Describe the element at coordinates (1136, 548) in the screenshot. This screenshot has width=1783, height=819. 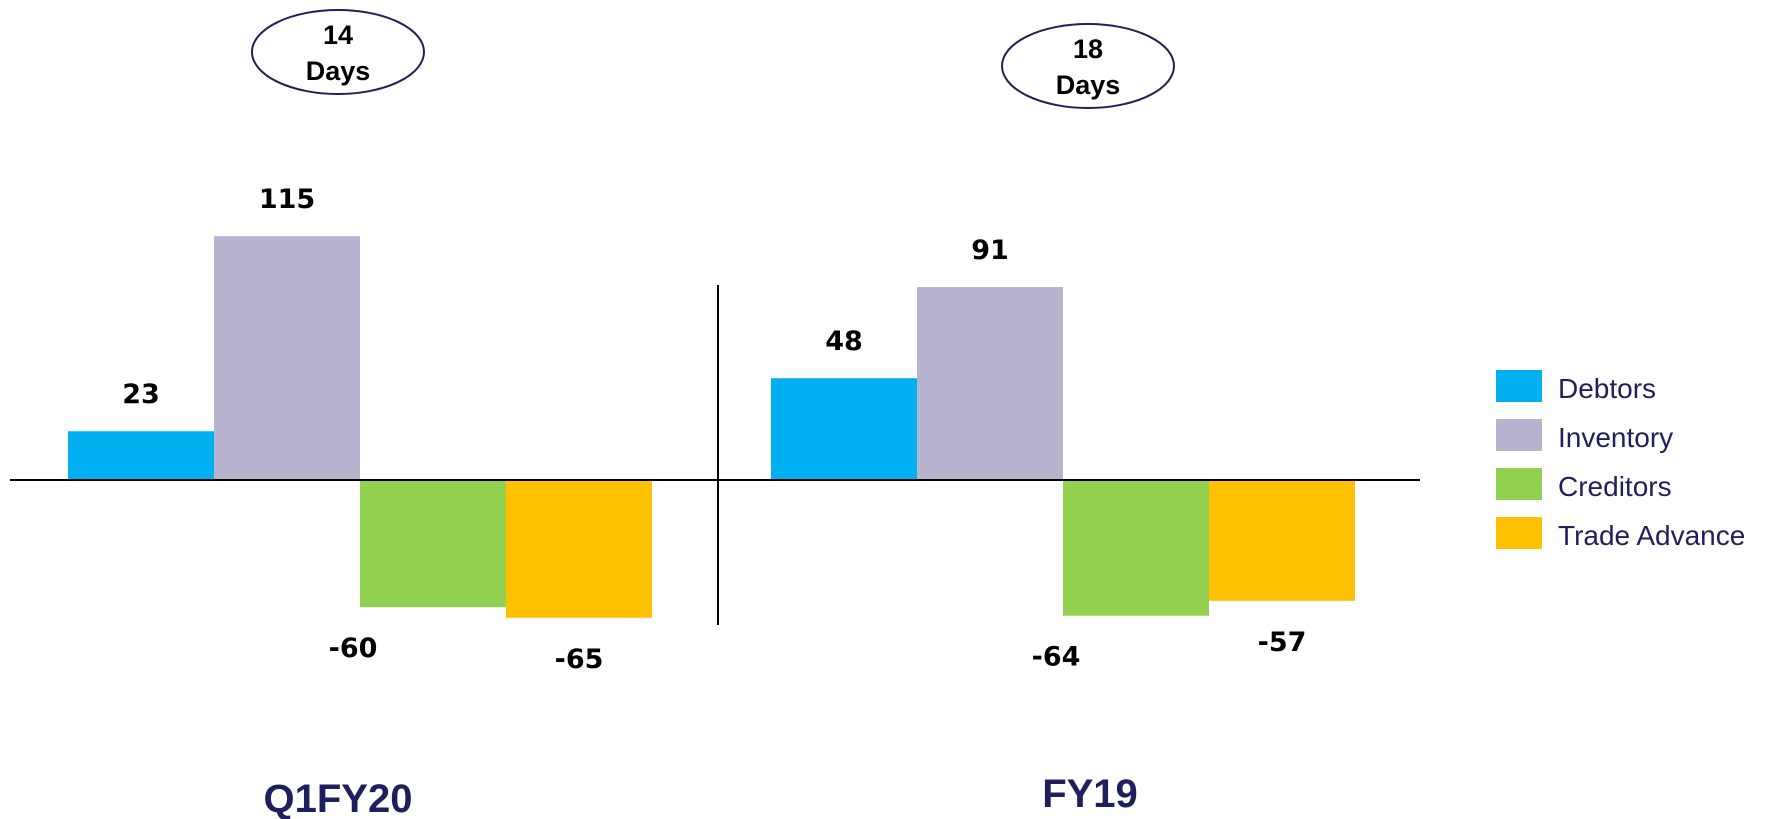
I see `bar-creditors-fy19` at that location.